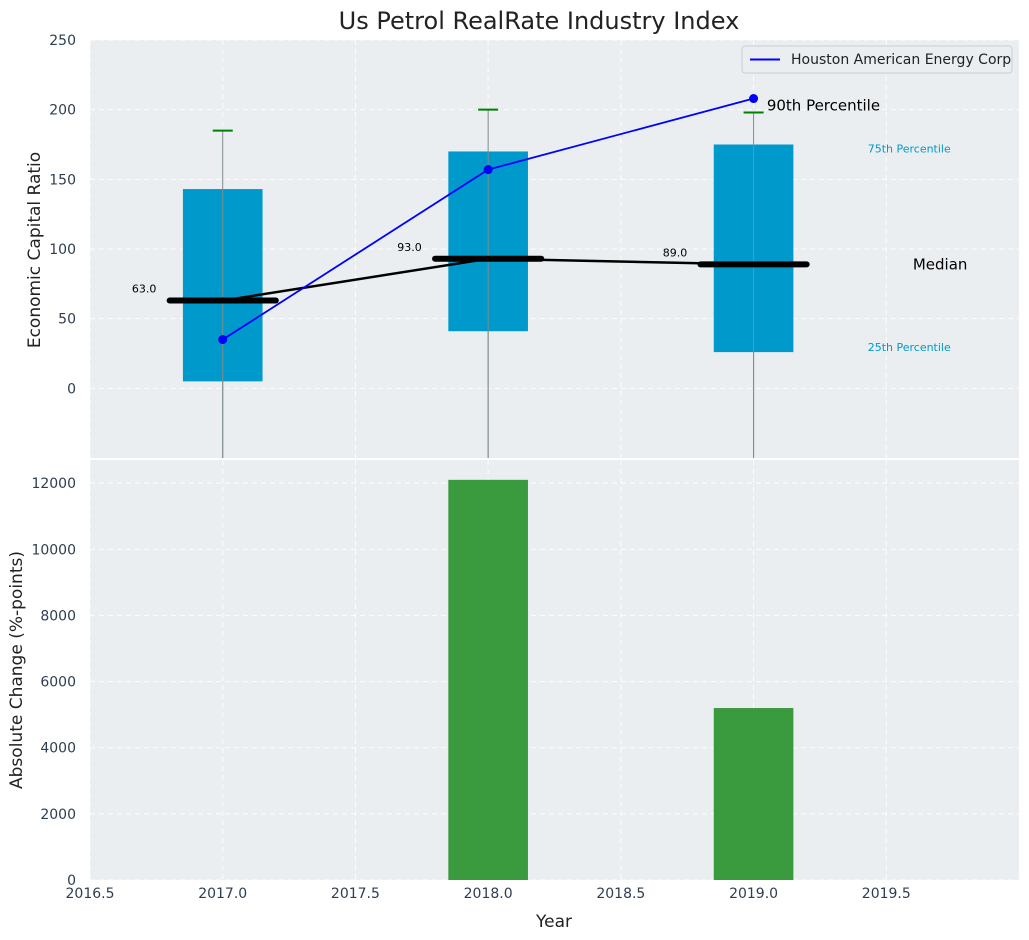 Image resolution: width=1029 pixels, height=940 pixels. Describe the element at coordinates (909, 347) in the screenshot. I see `annotation-25th-percentile: 25th Percentile` at that location.